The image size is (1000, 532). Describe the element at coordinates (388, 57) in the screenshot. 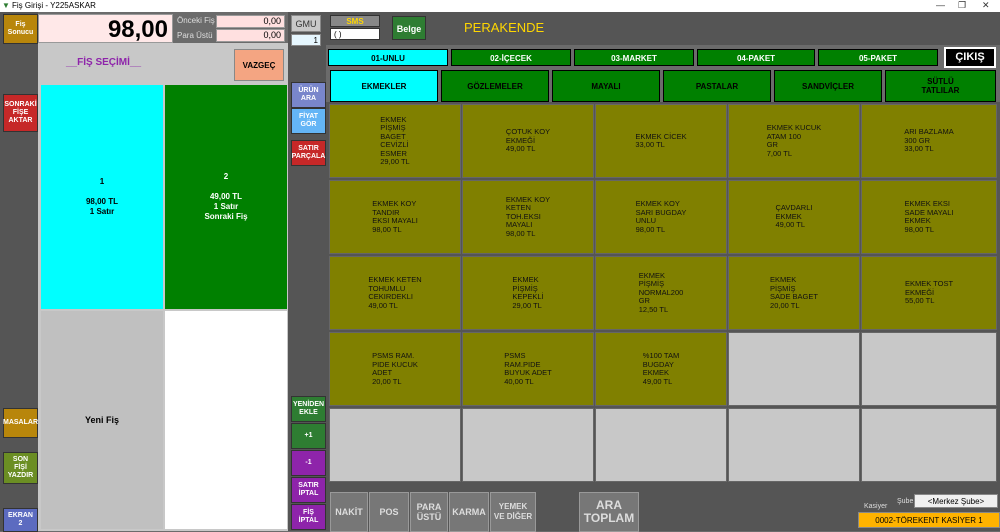

I see `category-tab-01-unlu: 01-UNLU` at that location.